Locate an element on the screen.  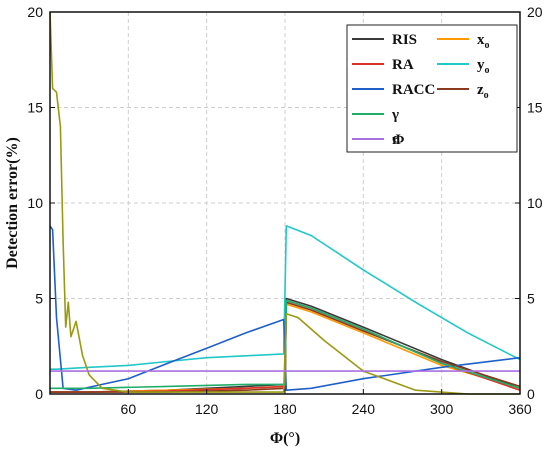
x-axis-title: Φ(°) is located at coordinates (285, 438).